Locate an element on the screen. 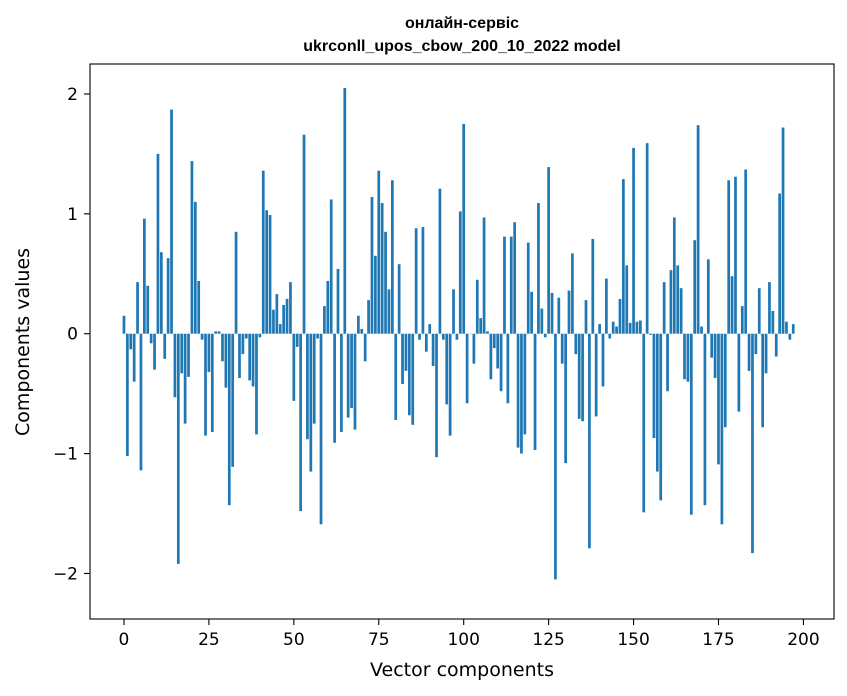  y-axis: −2 −1 0 1 2 is located at coordinates (71, 334).